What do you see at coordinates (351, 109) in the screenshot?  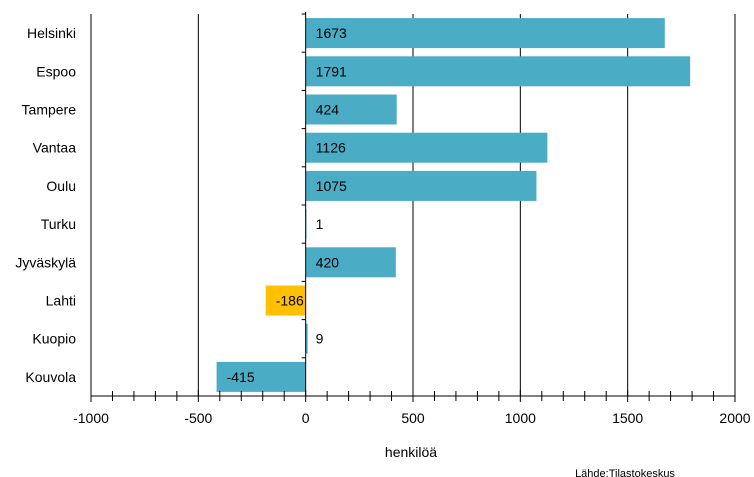 I see `bar-tampere` at bounding box center [351, 109].